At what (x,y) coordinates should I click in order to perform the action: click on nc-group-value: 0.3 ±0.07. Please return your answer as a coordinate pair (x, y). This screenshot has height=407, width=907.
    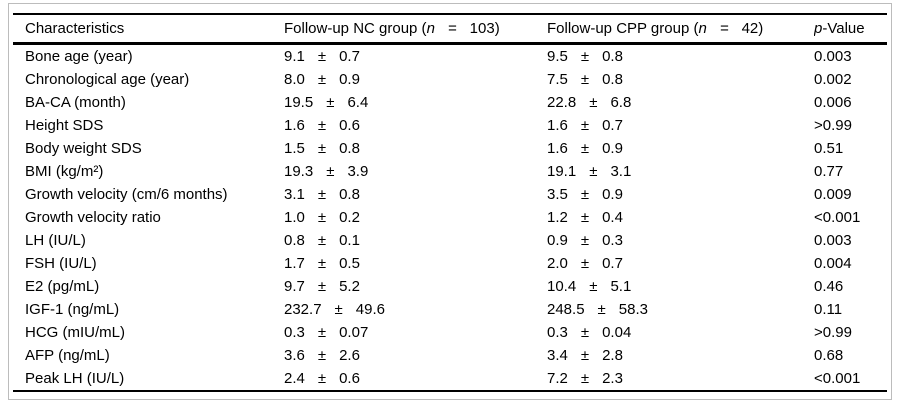
    Looking at the image, I should click on (415, 332).